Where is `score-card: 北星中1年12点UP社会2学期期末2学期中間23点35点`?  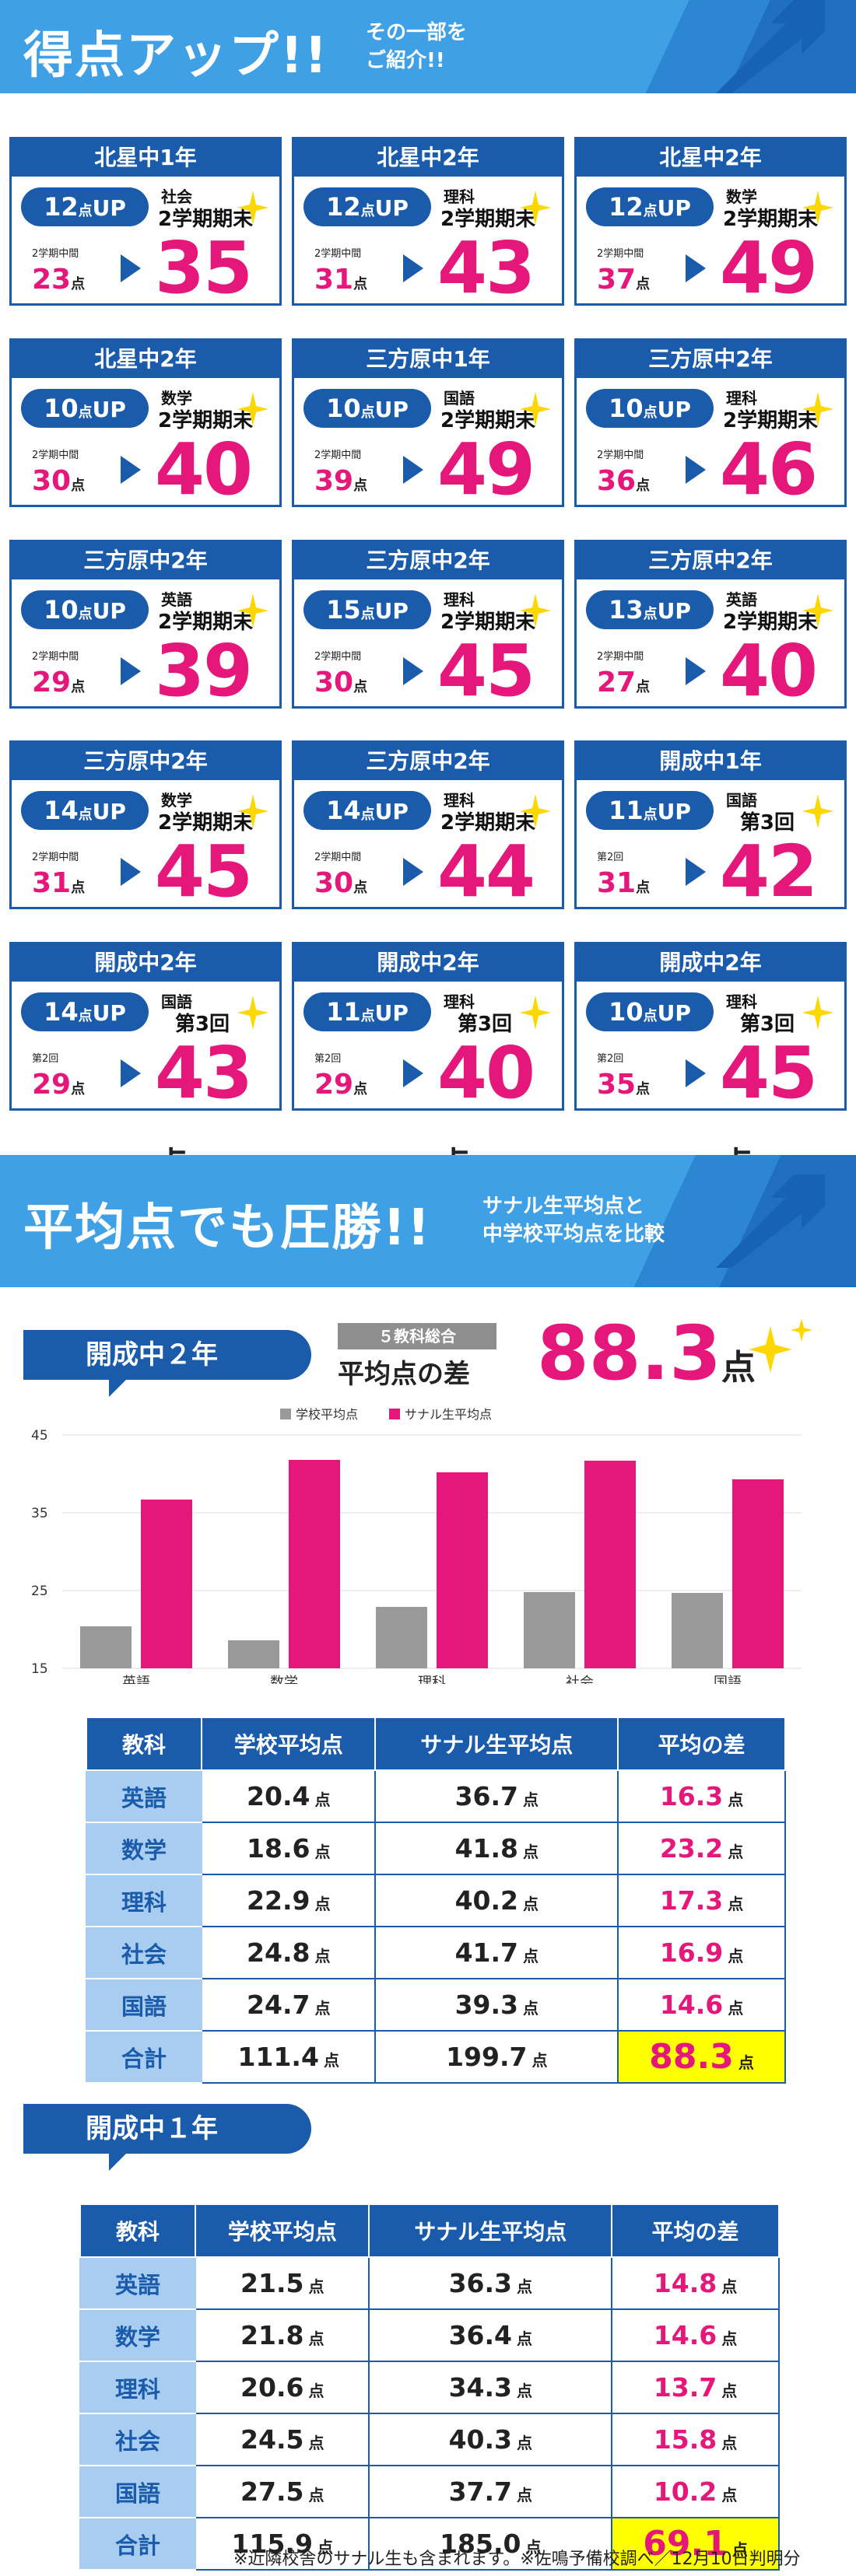
score-card: 北星中1年12点UP社会2学期期末2学期中間23点35点 is located at coordinates (146, 258).